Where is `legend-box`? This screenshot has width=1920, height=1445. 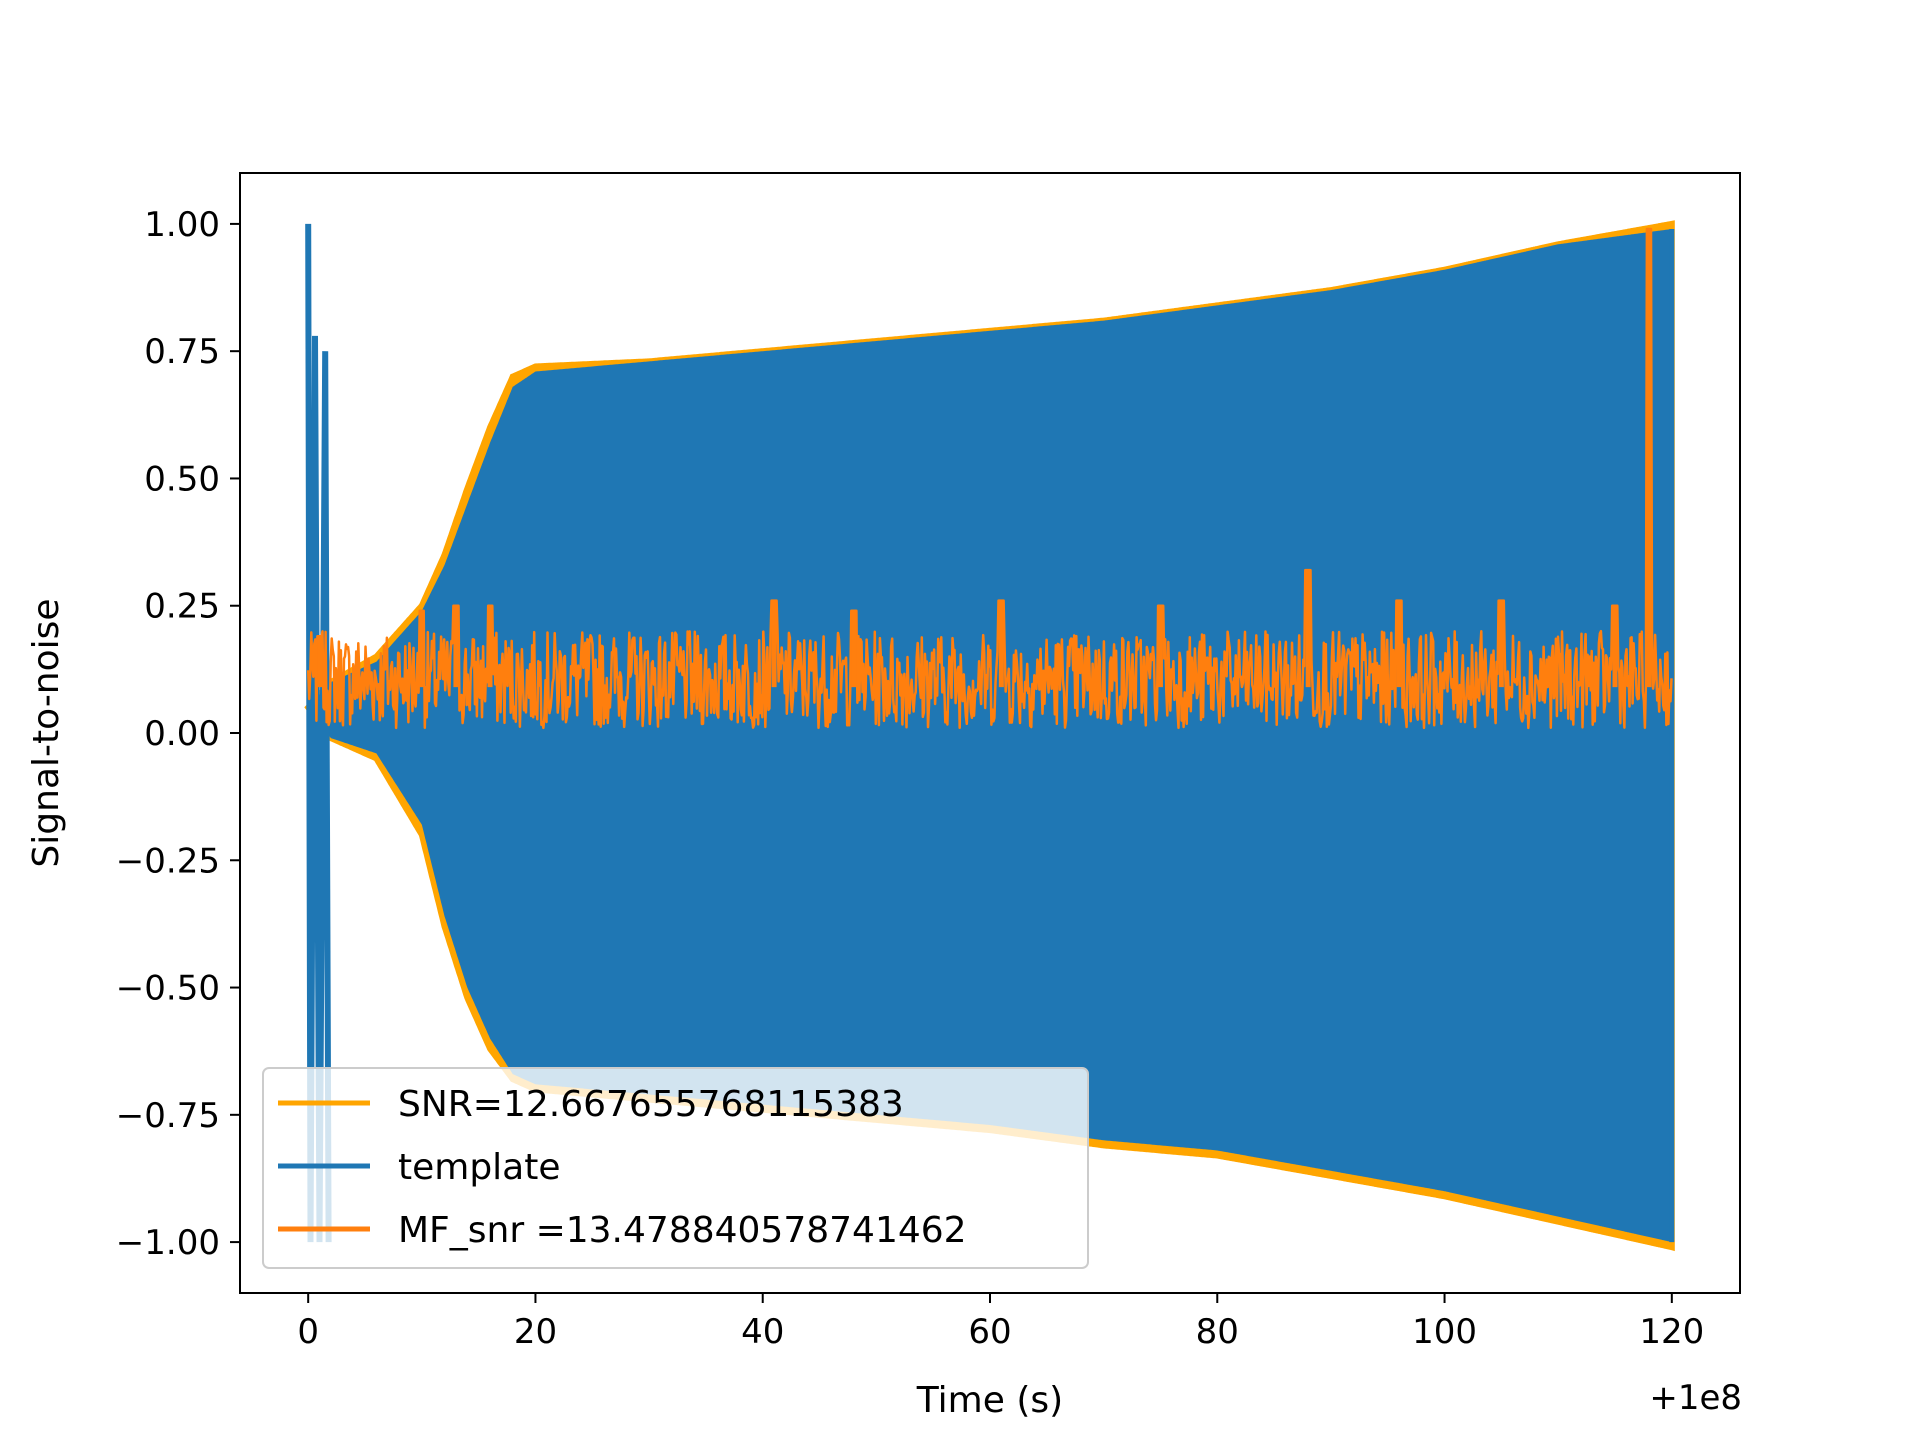
legend-box is located at coordinates (675, 1168).